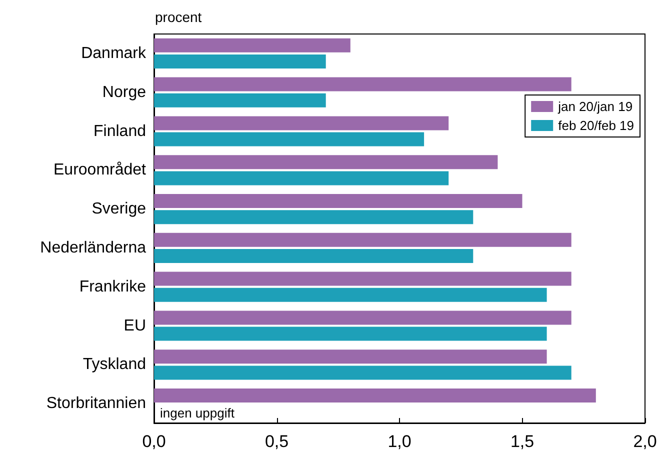 The width and height of the screenshot is (672, 450). Describe the element at coordinates (197, 413) in the screenshot. I see `annotation: ingen uppgift` at that location.